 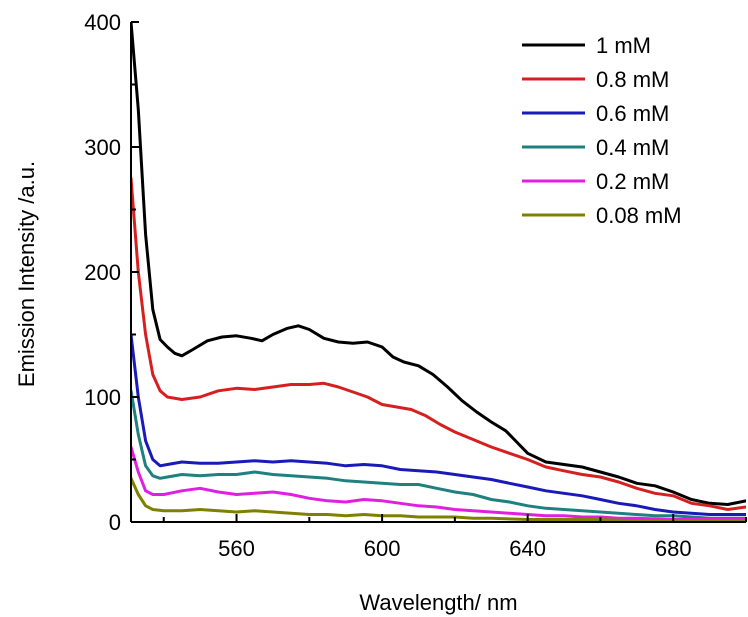 I want to click on x-tick-label: 640, so click(x=527, y=548).